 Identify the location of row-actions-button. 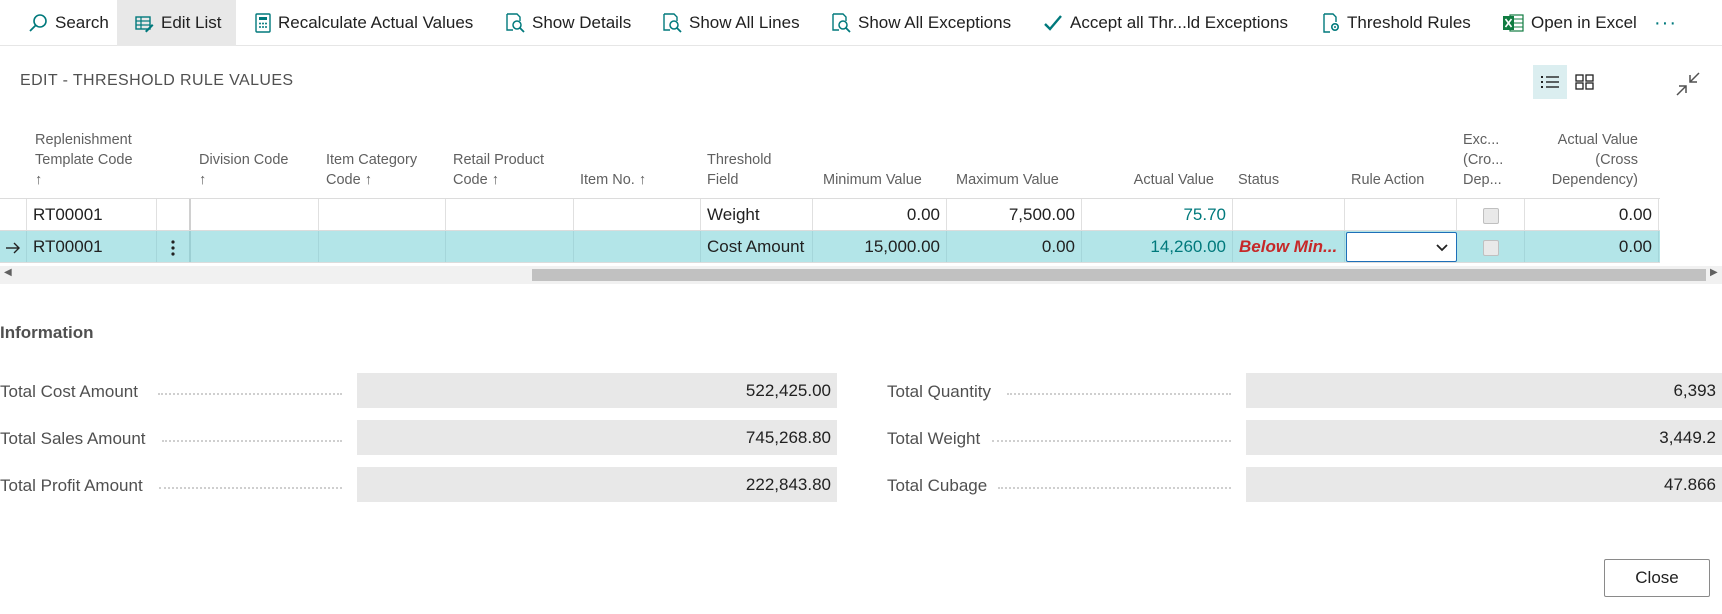
(174, 246).